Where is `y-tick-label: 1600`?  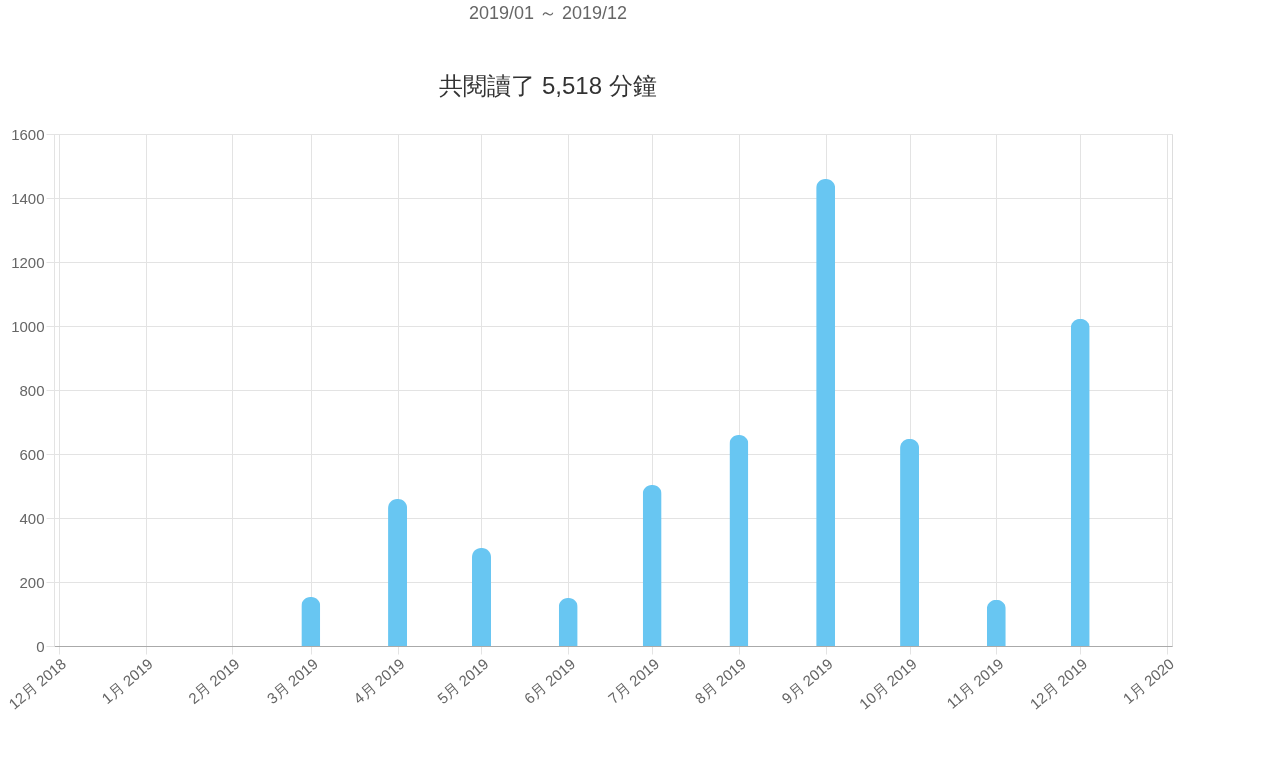 y-tick-label: 1600 is located at coordinates (28, 134).